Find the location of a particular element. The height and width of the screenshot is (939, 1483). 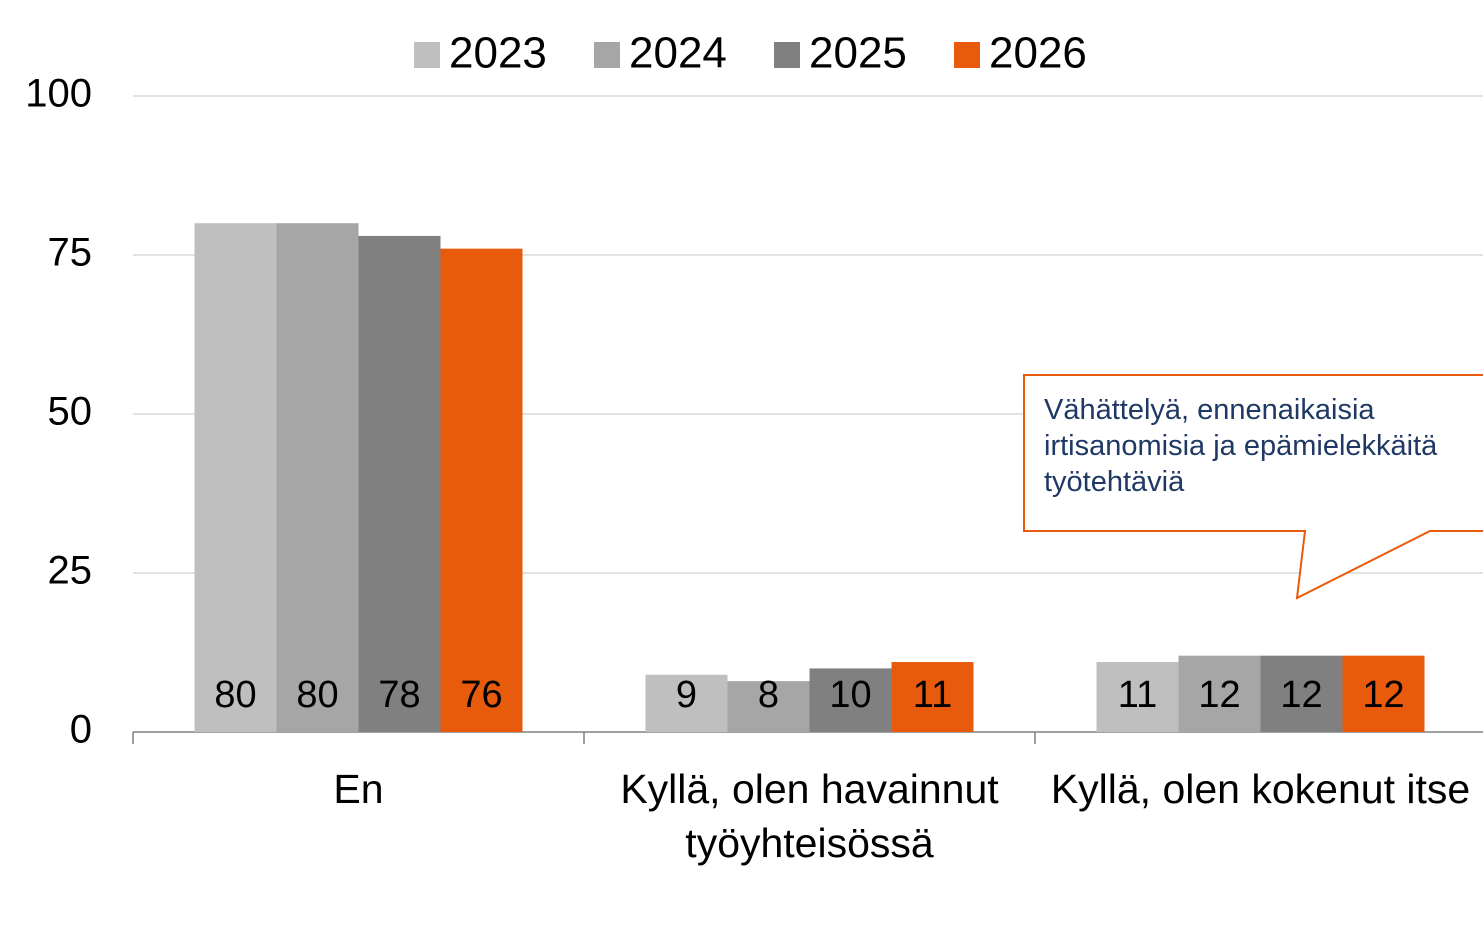

data-label: 76 is located at coordinates (481, 695).